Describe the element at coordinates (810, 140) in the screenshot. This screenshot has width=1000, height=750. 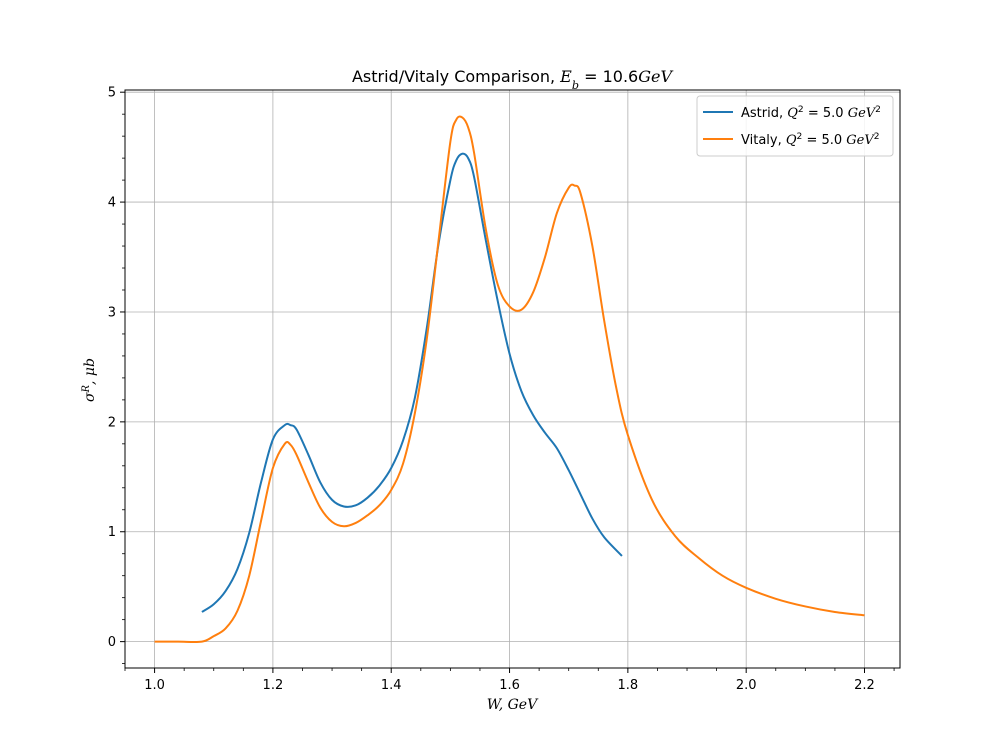
I see `legend-label: Vitaly, Q2 = 5.0 GeV2` at that location.